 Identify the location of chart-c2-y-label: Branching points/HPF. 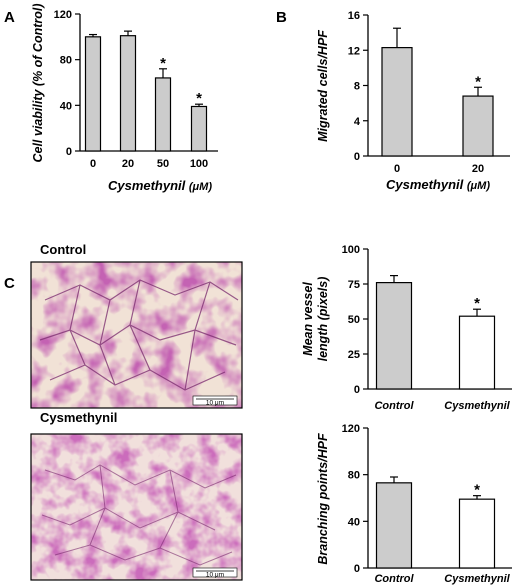
(323, 499).